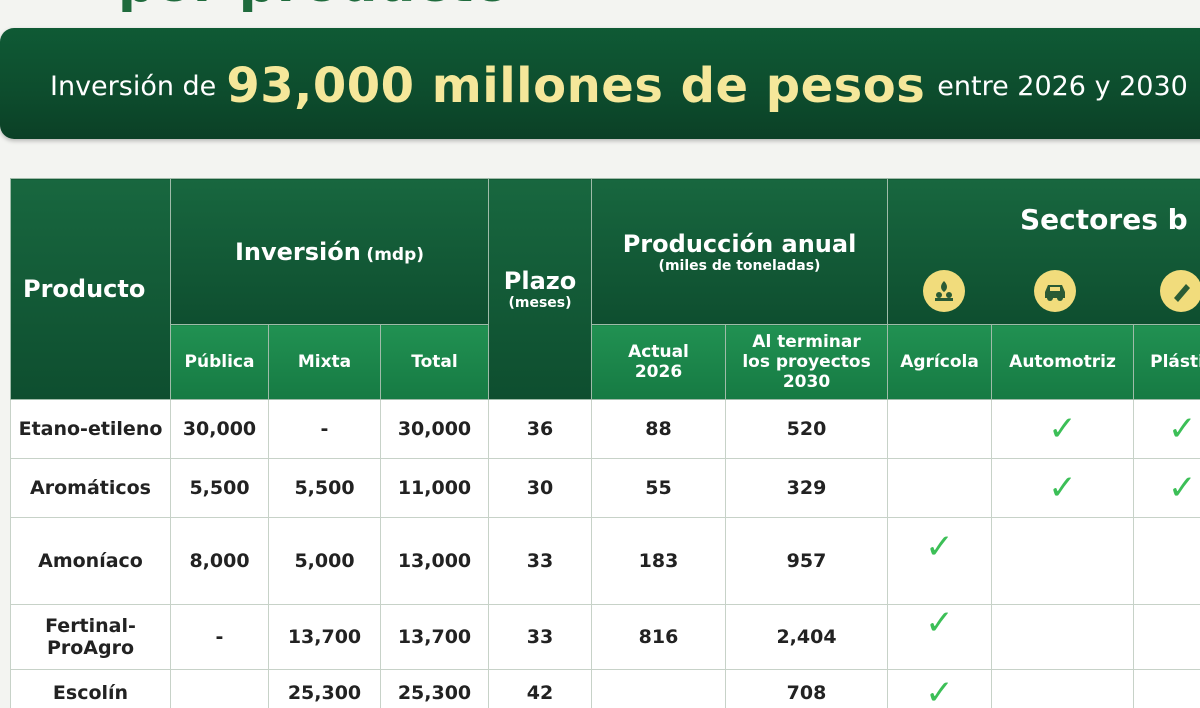  Describe the element at coordinates (575, 86) in the screenshot. I see `banner-amount: 93,000 millones de pesos` at that location.